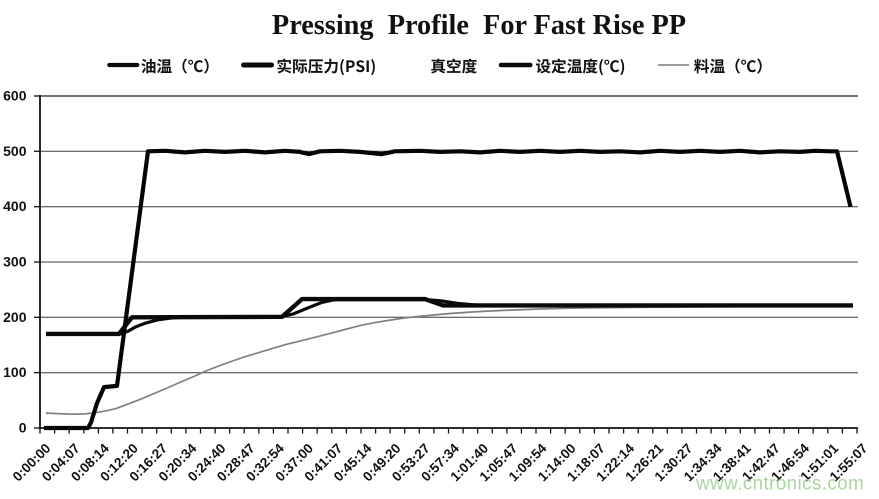  What do you see at coordinates (15, 317) in the screenshot?
I see `svg-text: 200` at bounding box center [15, 317].